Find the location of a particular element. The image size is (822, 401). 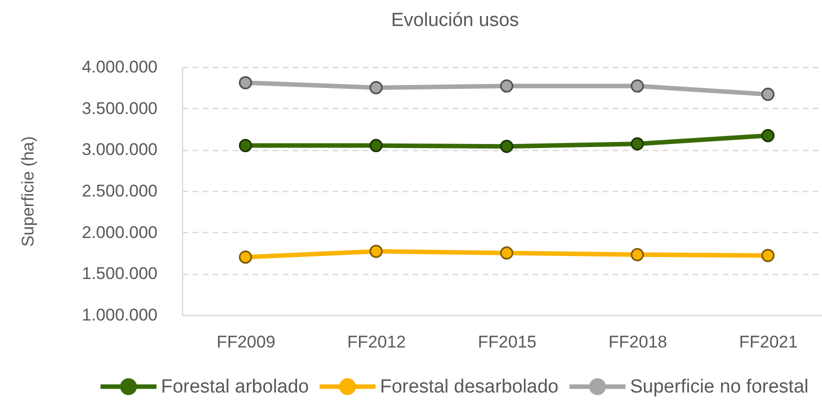

x-tick-label: FF2015 is located at coordinates (507, 342).